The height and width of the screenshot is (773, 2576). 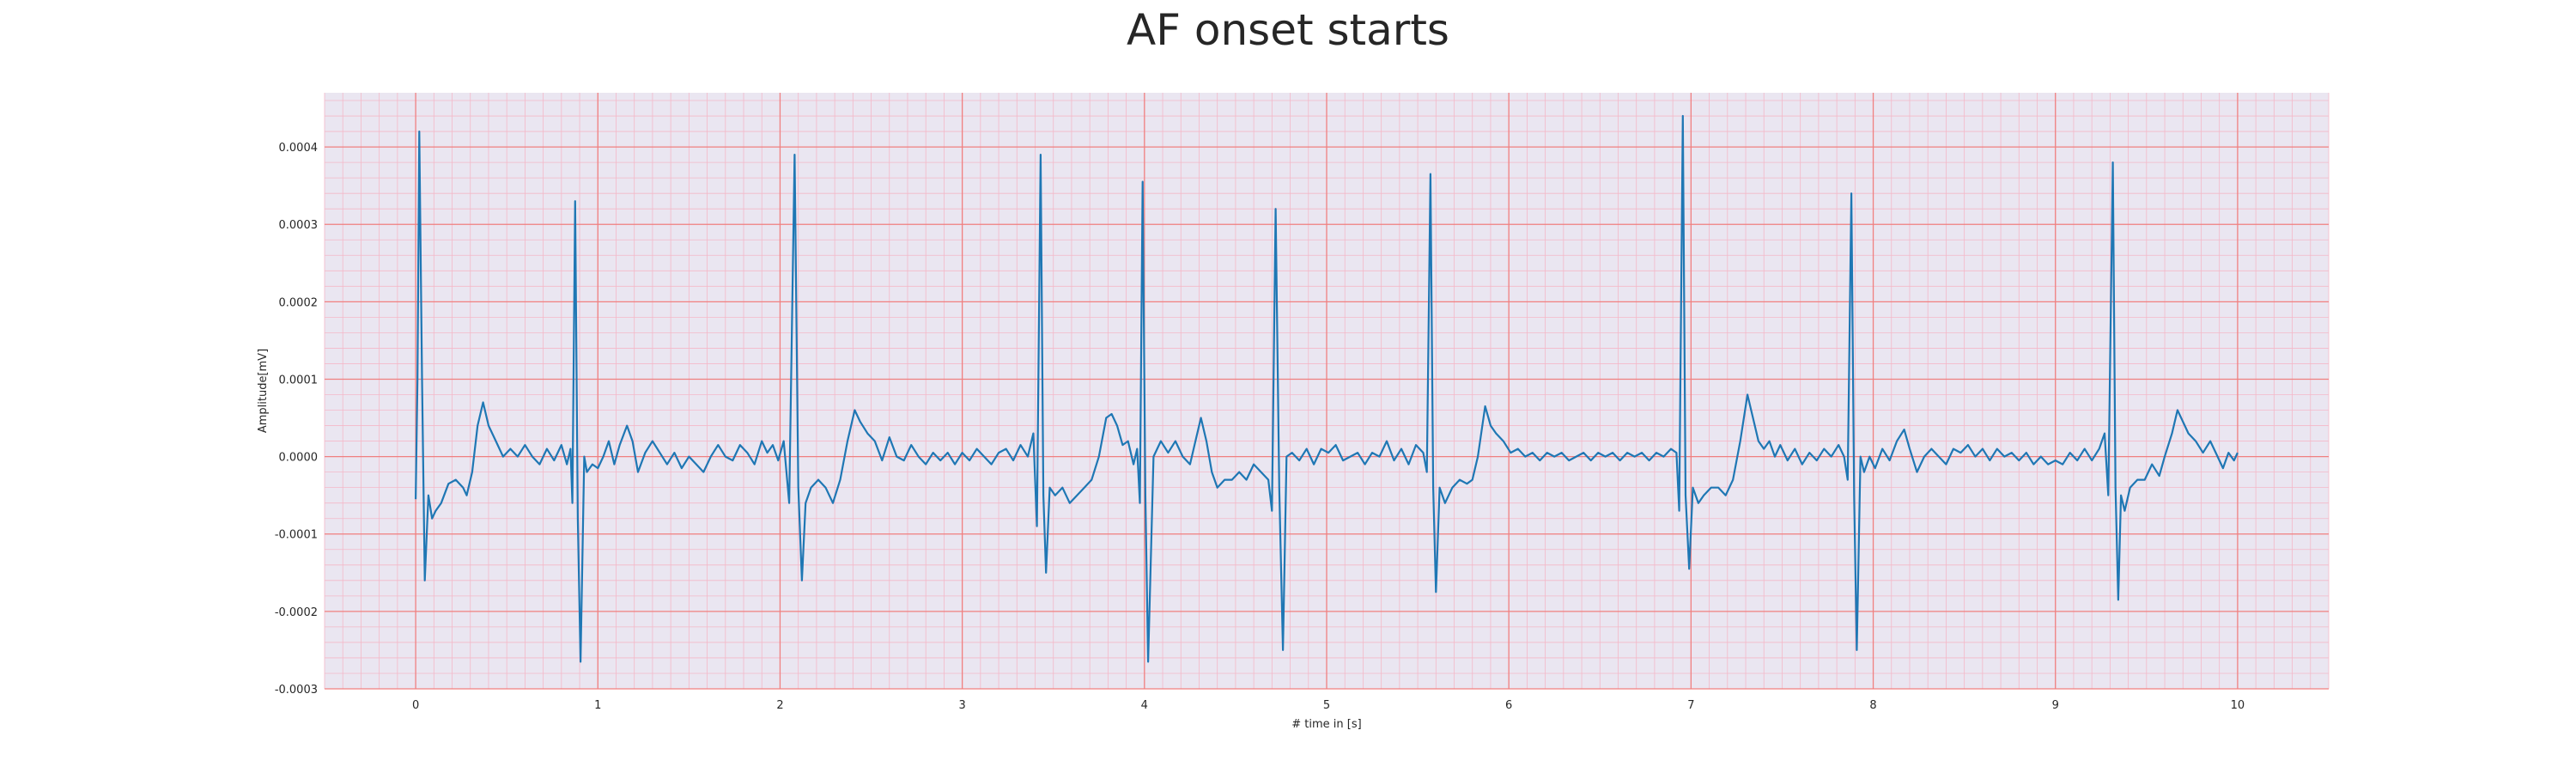 I want to click on x-tick-label: 3, so click(x=962, y=705).